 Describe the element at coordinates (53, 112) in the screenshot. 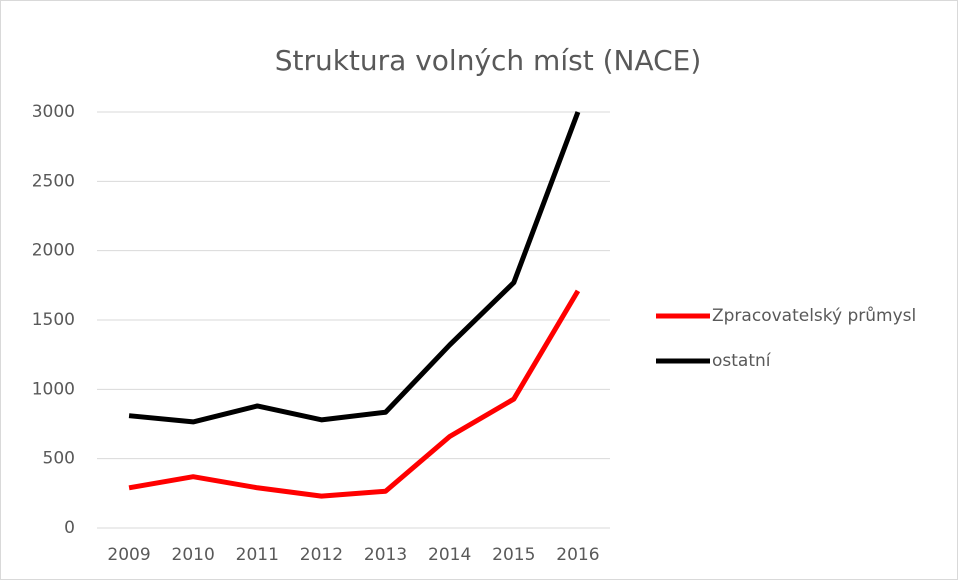

I see `y-tick-label: 3000` at that location.